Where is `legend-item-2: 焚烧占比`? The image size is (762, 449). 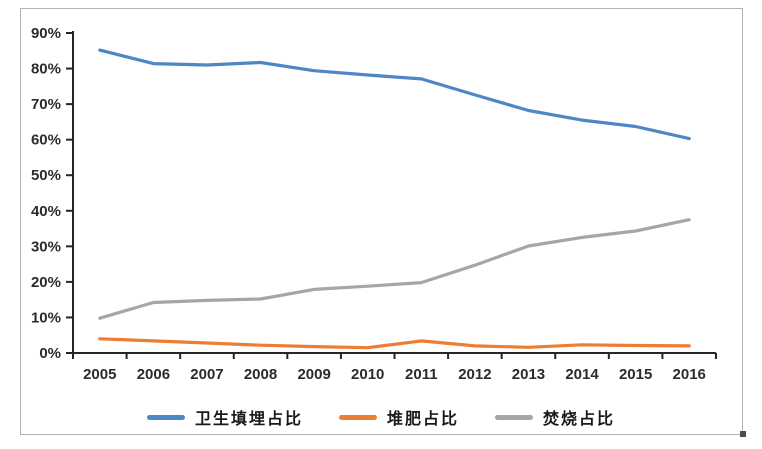 legend-item-2: 焚烧占比 is located at coordinates (555, 417).